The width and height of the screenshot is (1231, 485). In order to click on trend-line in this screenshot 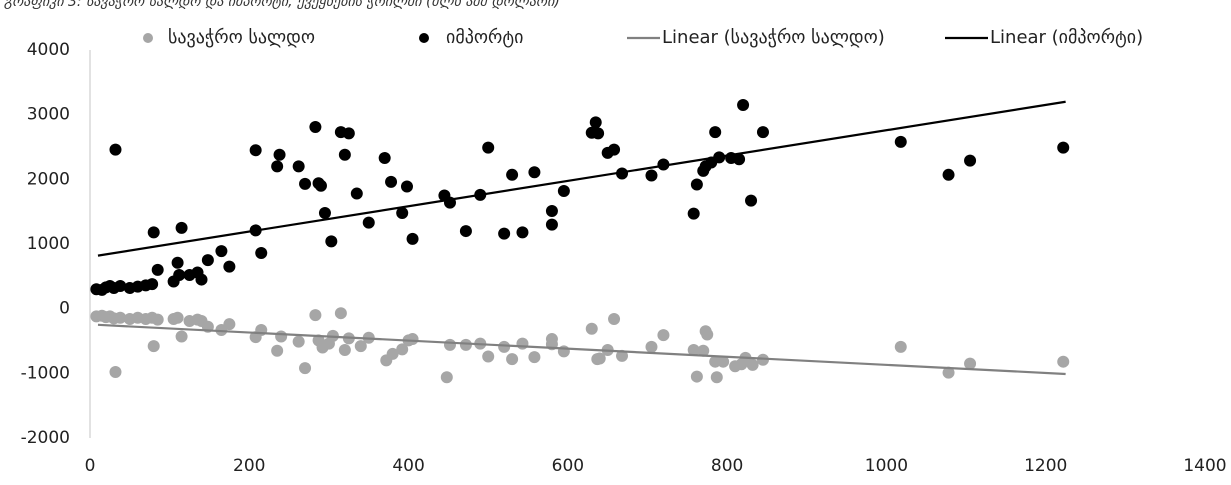, I will do `click(581, 349)`.